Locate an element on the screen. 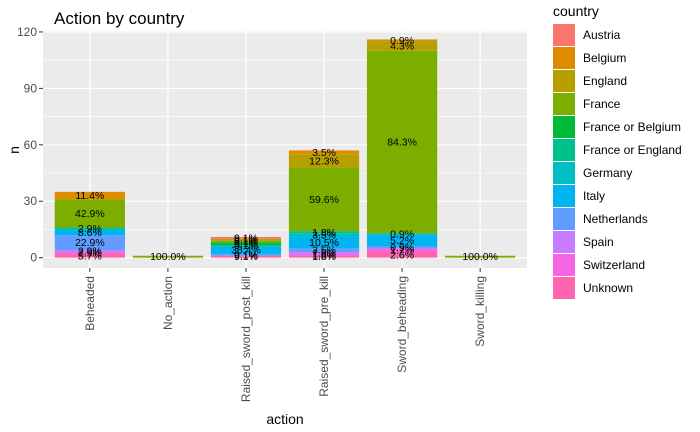  legend-label: Unknown is located at coordinates (608, 288).